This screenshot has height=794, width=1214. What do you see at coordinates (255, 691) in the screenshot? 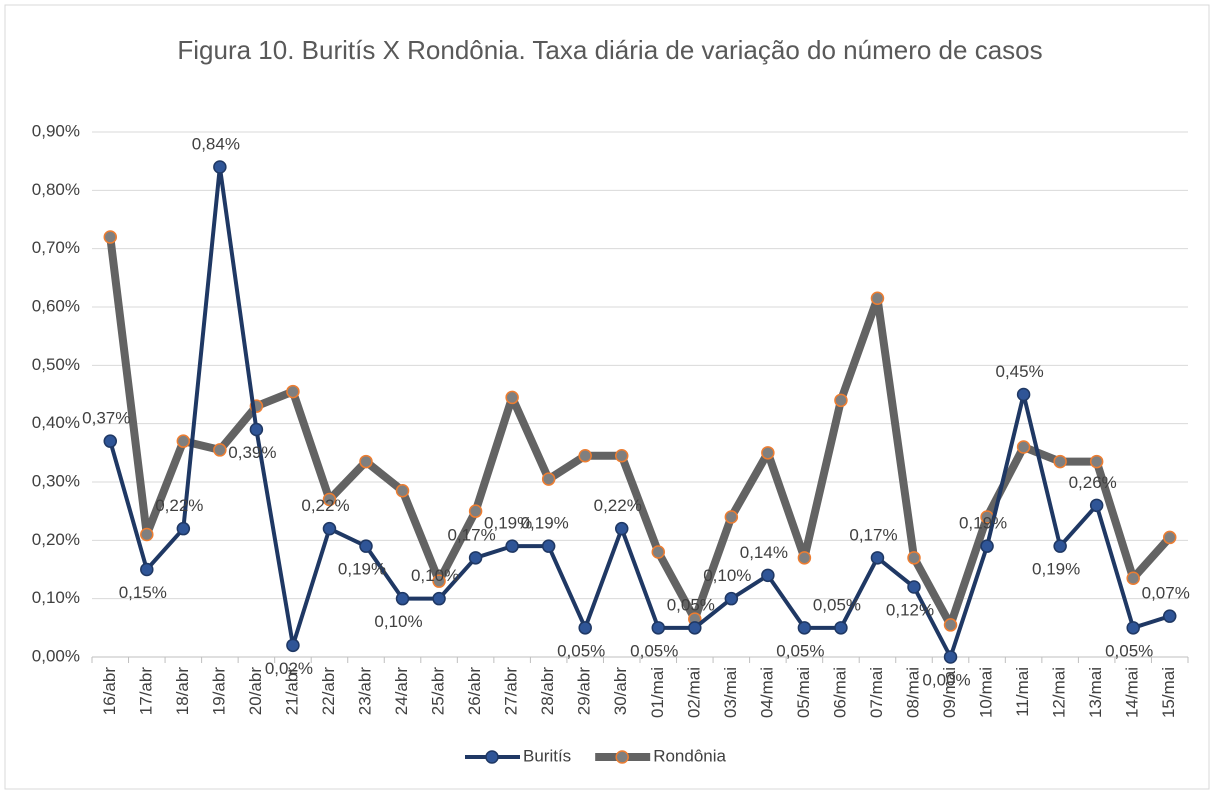
I see `x-tick-label: 20/abr` at bounding box center [255, 691].